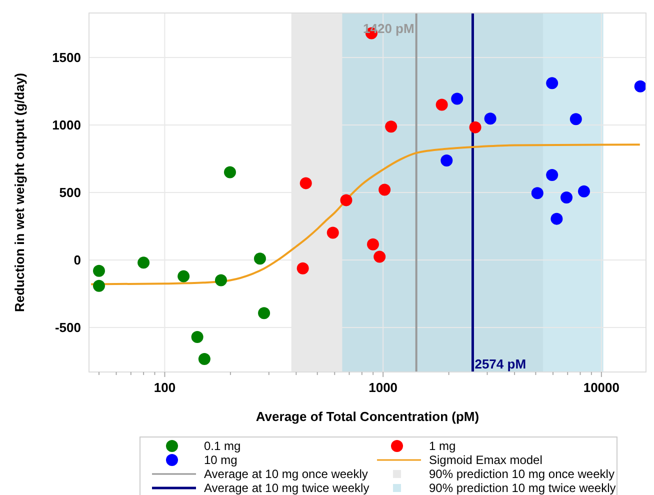 Image resolution: width=654 pixels, height=495 pixels. What do you see at coordinates (522, 488) in the screenshot?
I see `legend-label: 90% prediction 10 mg twice weekly` at bounding box center [522, 488].